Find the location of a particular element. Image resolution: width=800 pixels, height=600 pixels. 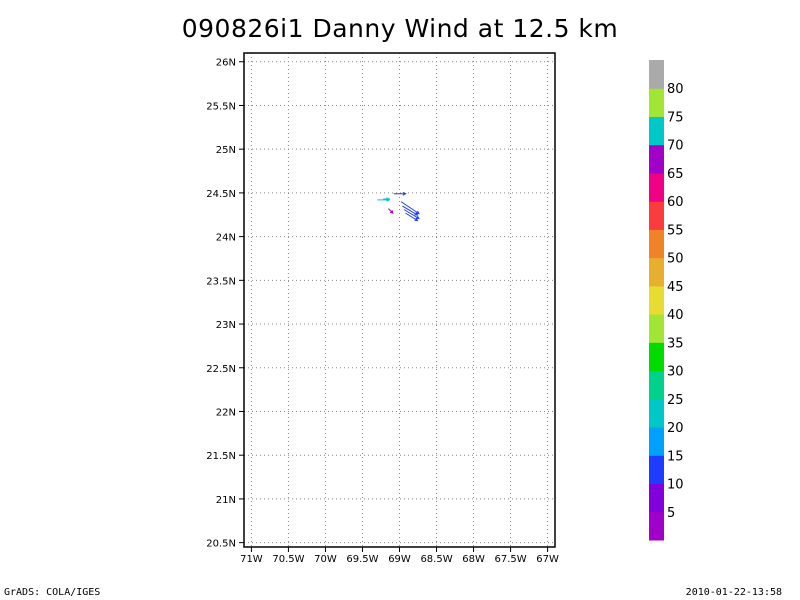

y-tick-label: 23.5N is located at coordinates (221, 281).